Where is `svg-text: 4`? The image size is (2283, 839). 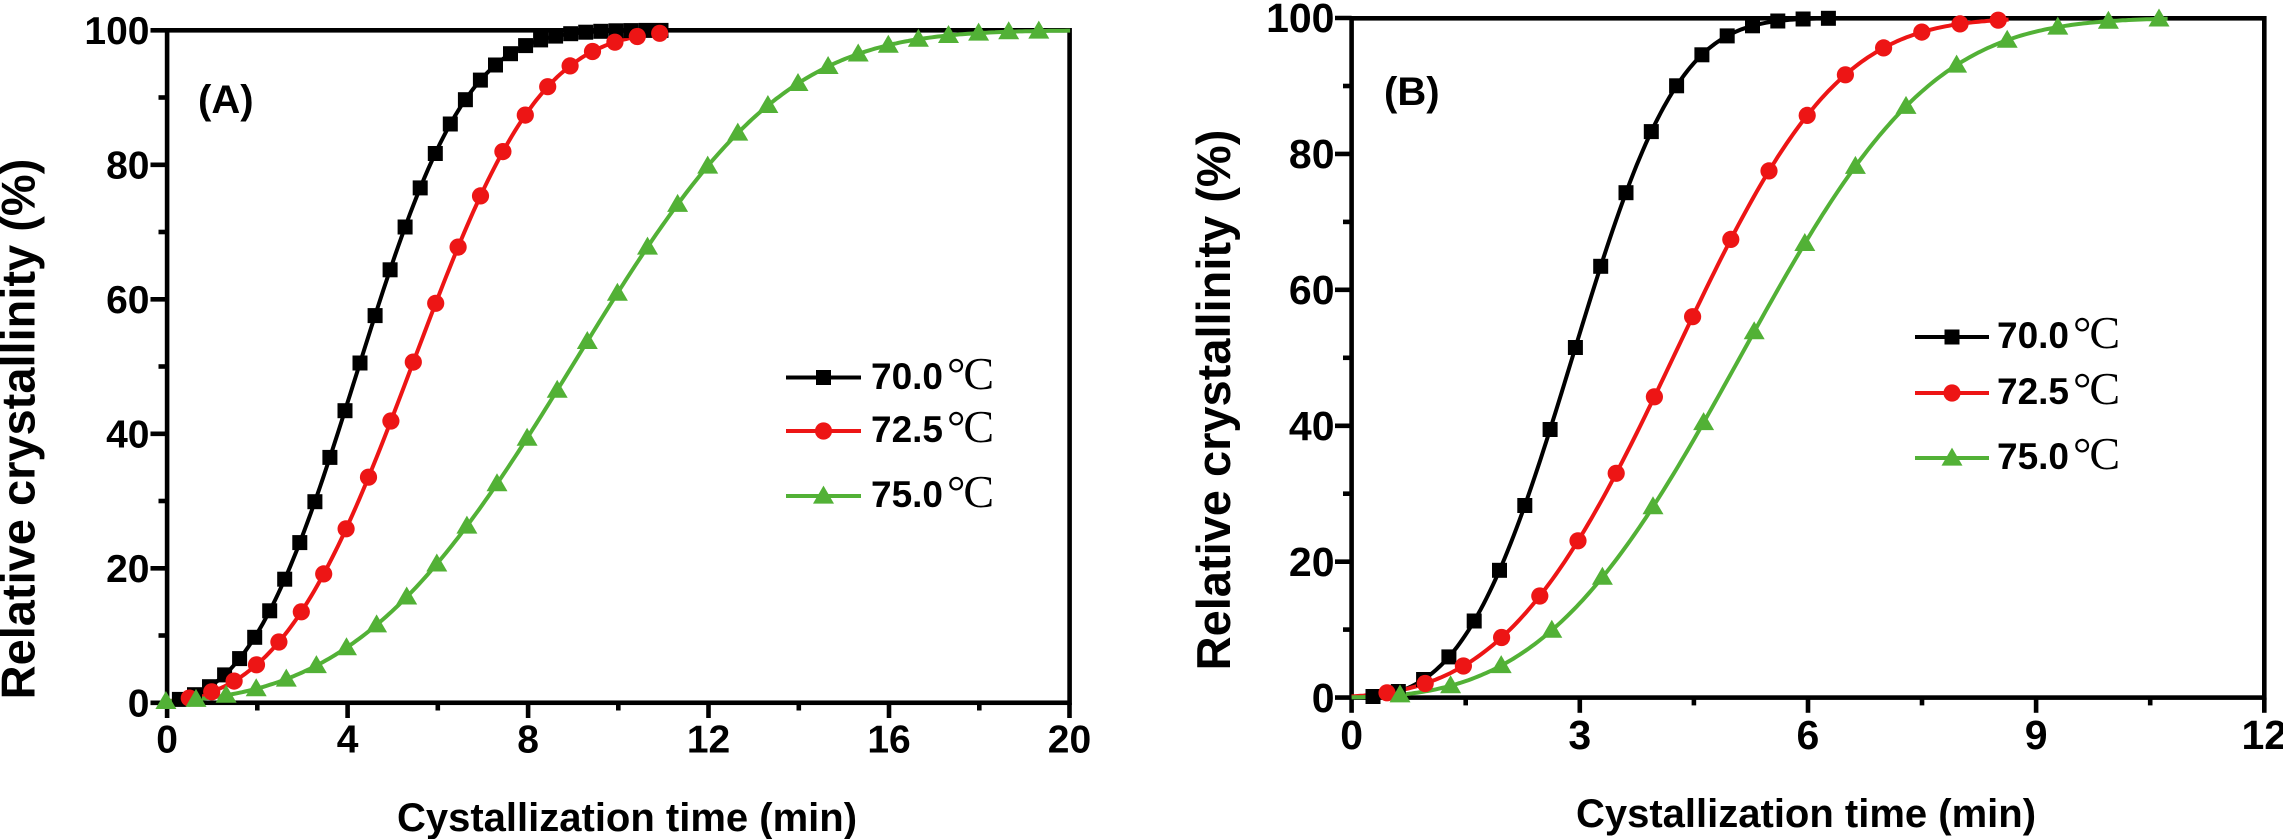
svg-text: 4 is located at coordinates (348, 740).